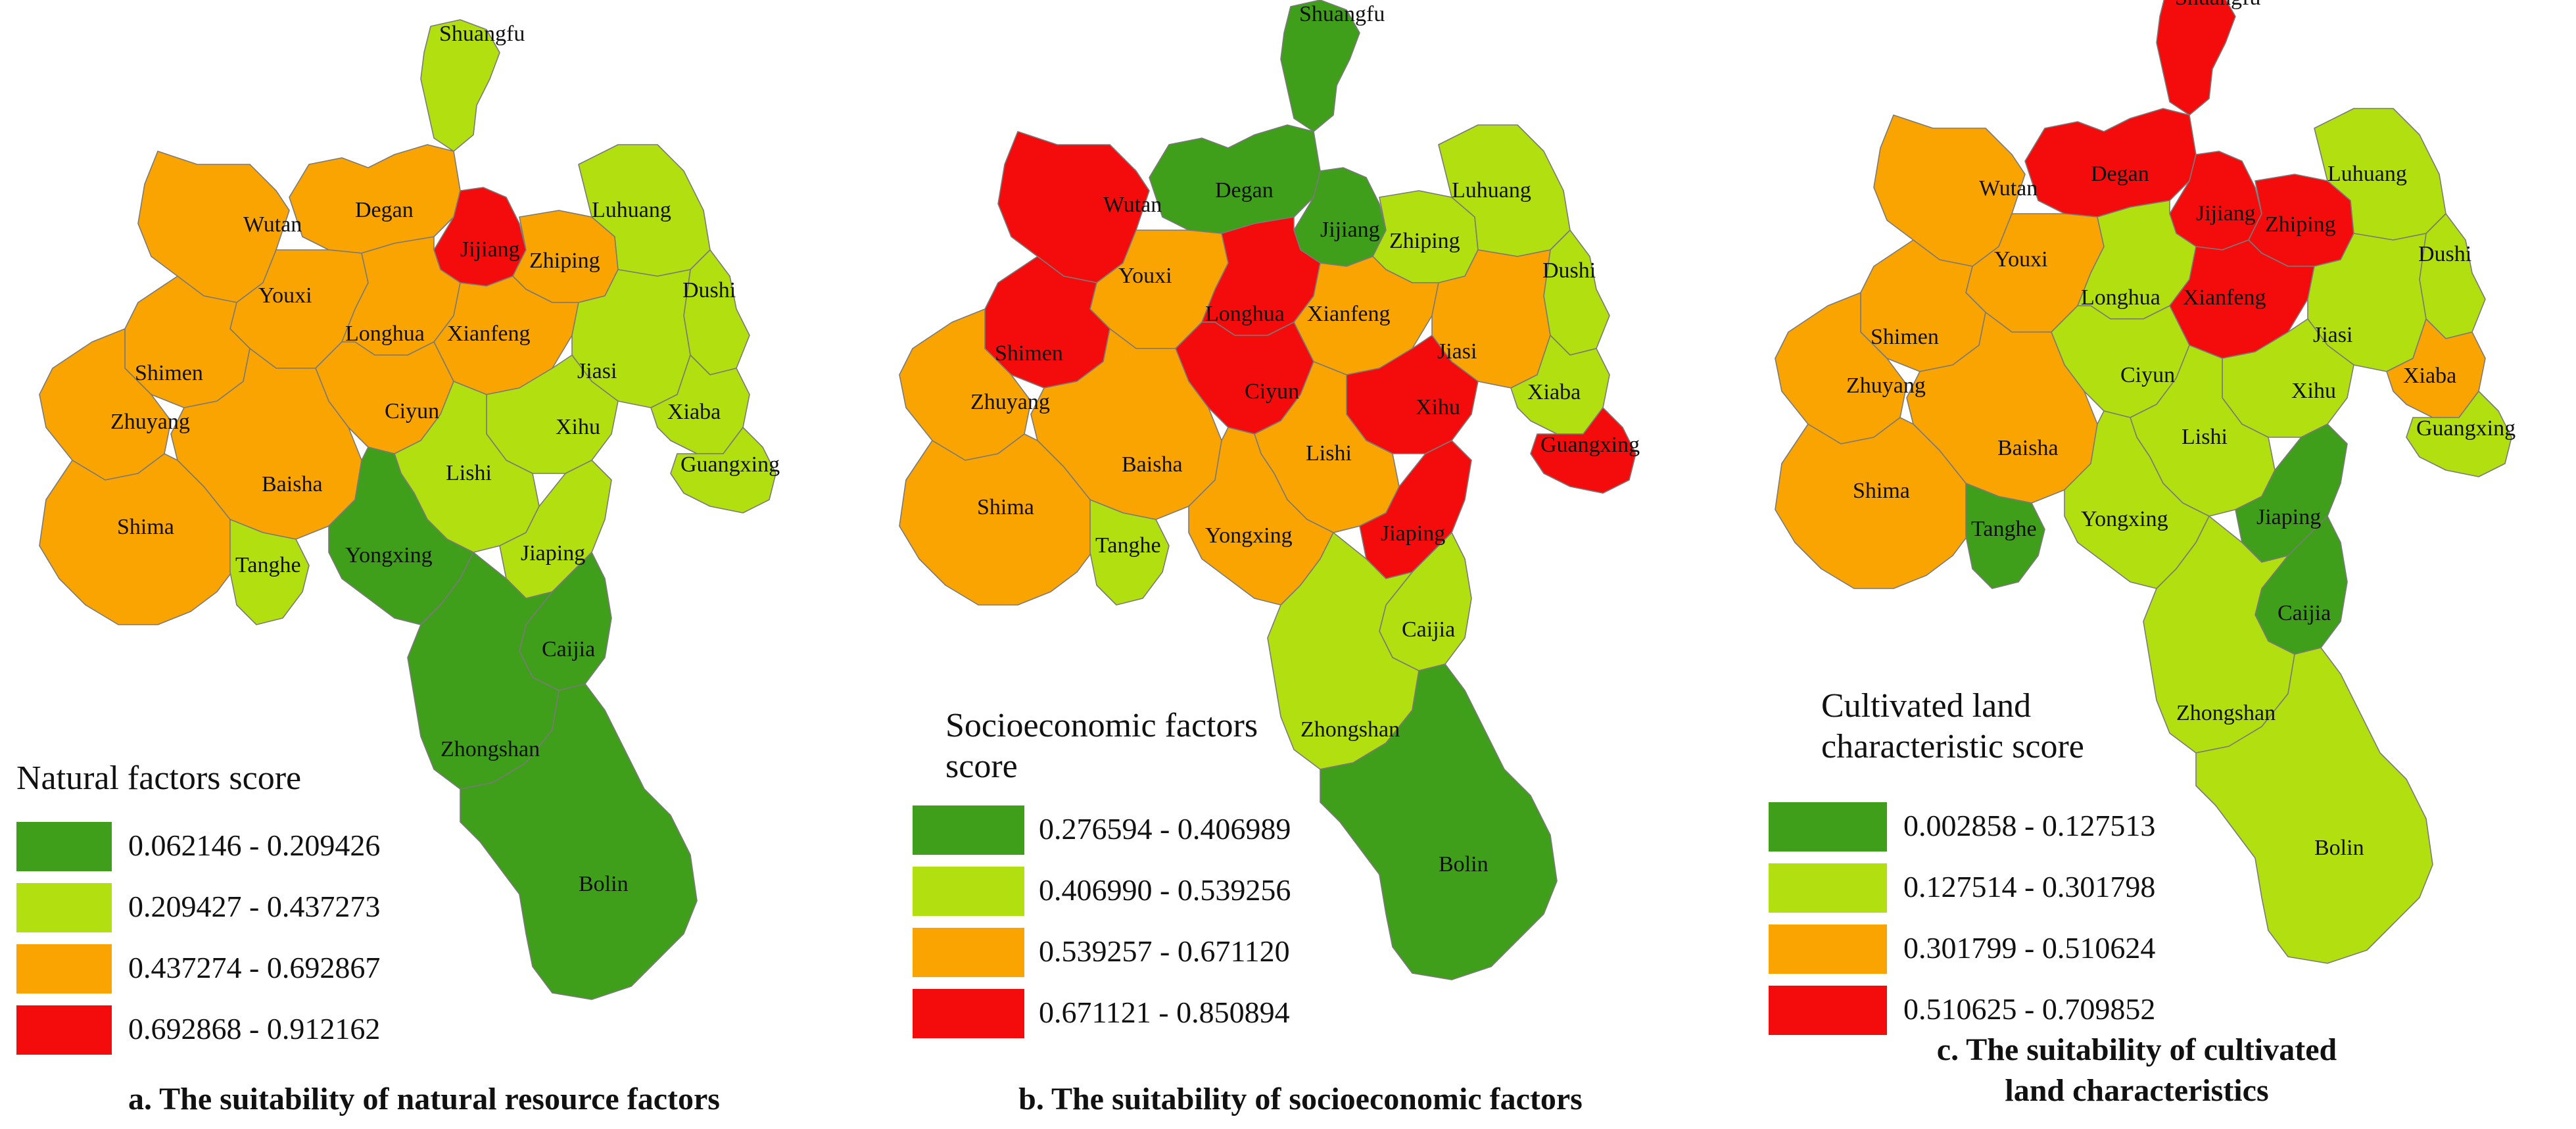 This screenshot has width=2576, height=1129. I want to click on legend-range-label: 0.127514 - 0.301798, so click(2029, 886).